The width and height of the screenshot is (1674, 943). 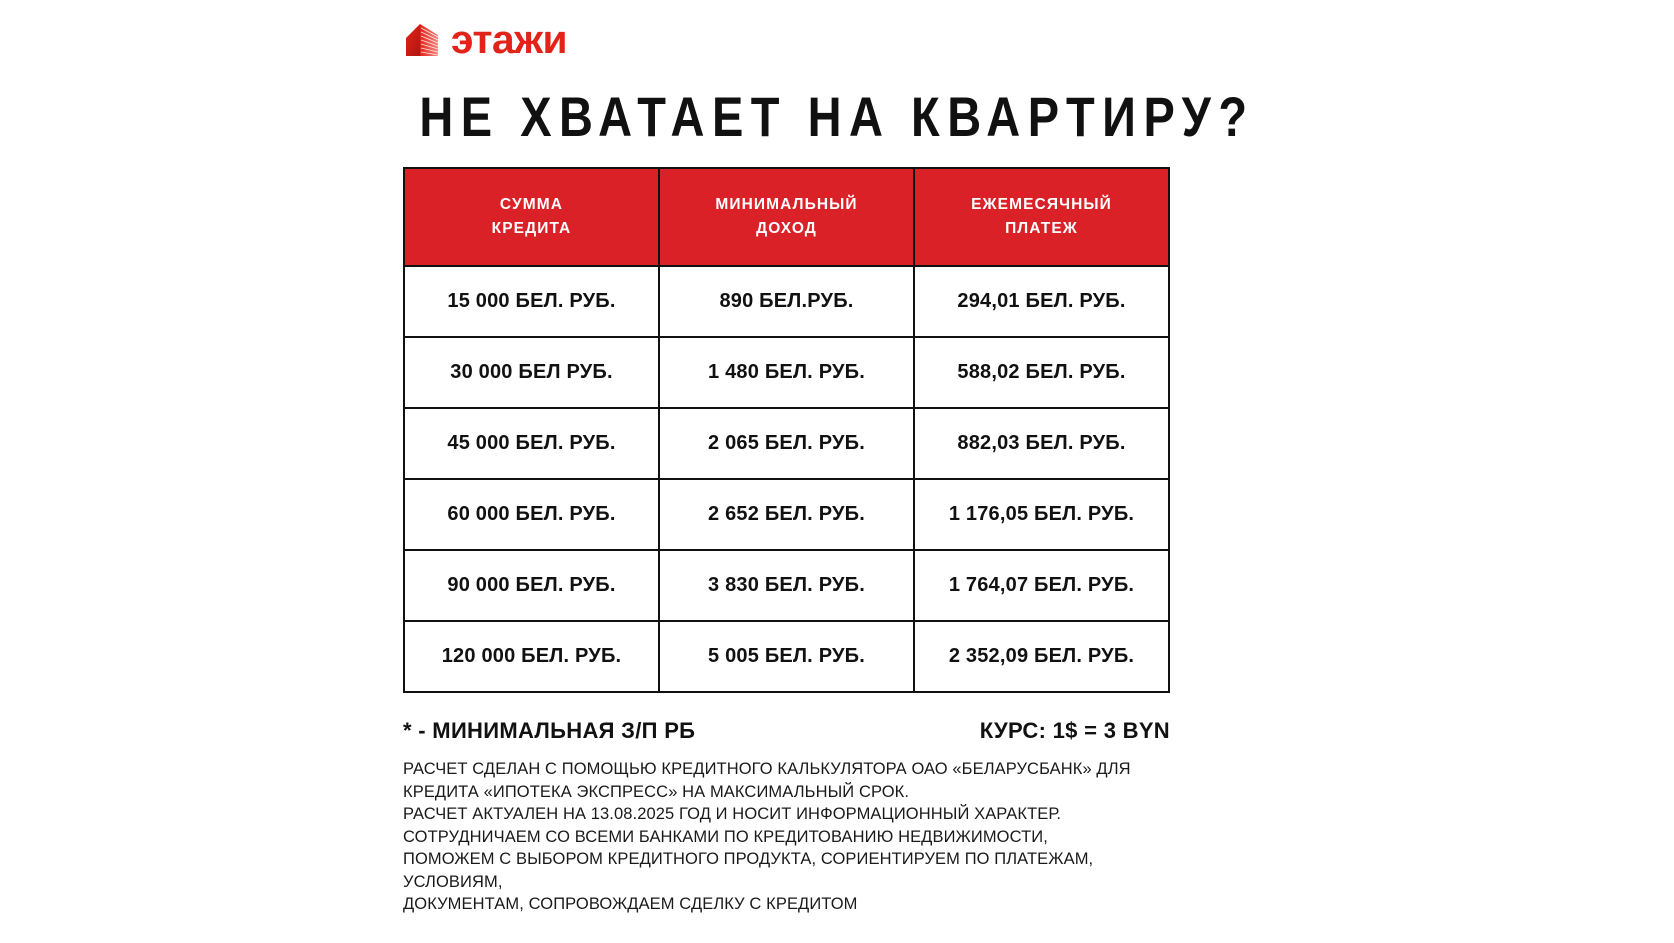 What do you see at coordinates (786, 228) in the screenshot?
I see `column-header-line2: ДОХОД` at bounding box center [786, 228].